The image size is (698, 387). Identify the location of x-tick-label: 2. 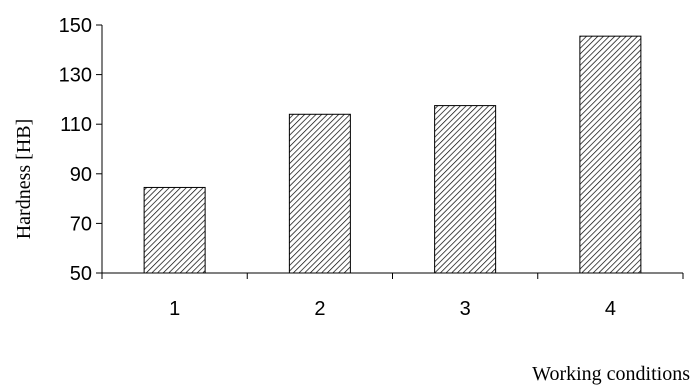
(319, 309).